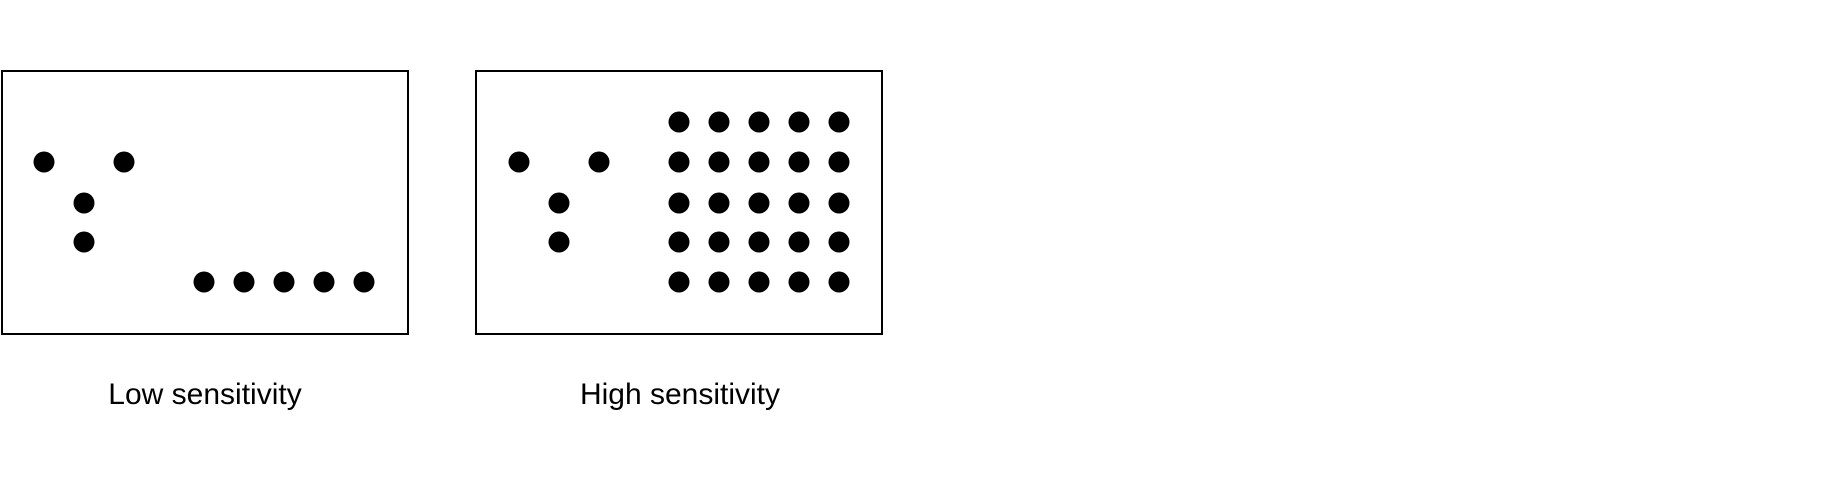  What do you see at coordinates (204, 394) in the screenshot?
I see `panel-label: Low sensitivity` at bounding box center [204, 394].